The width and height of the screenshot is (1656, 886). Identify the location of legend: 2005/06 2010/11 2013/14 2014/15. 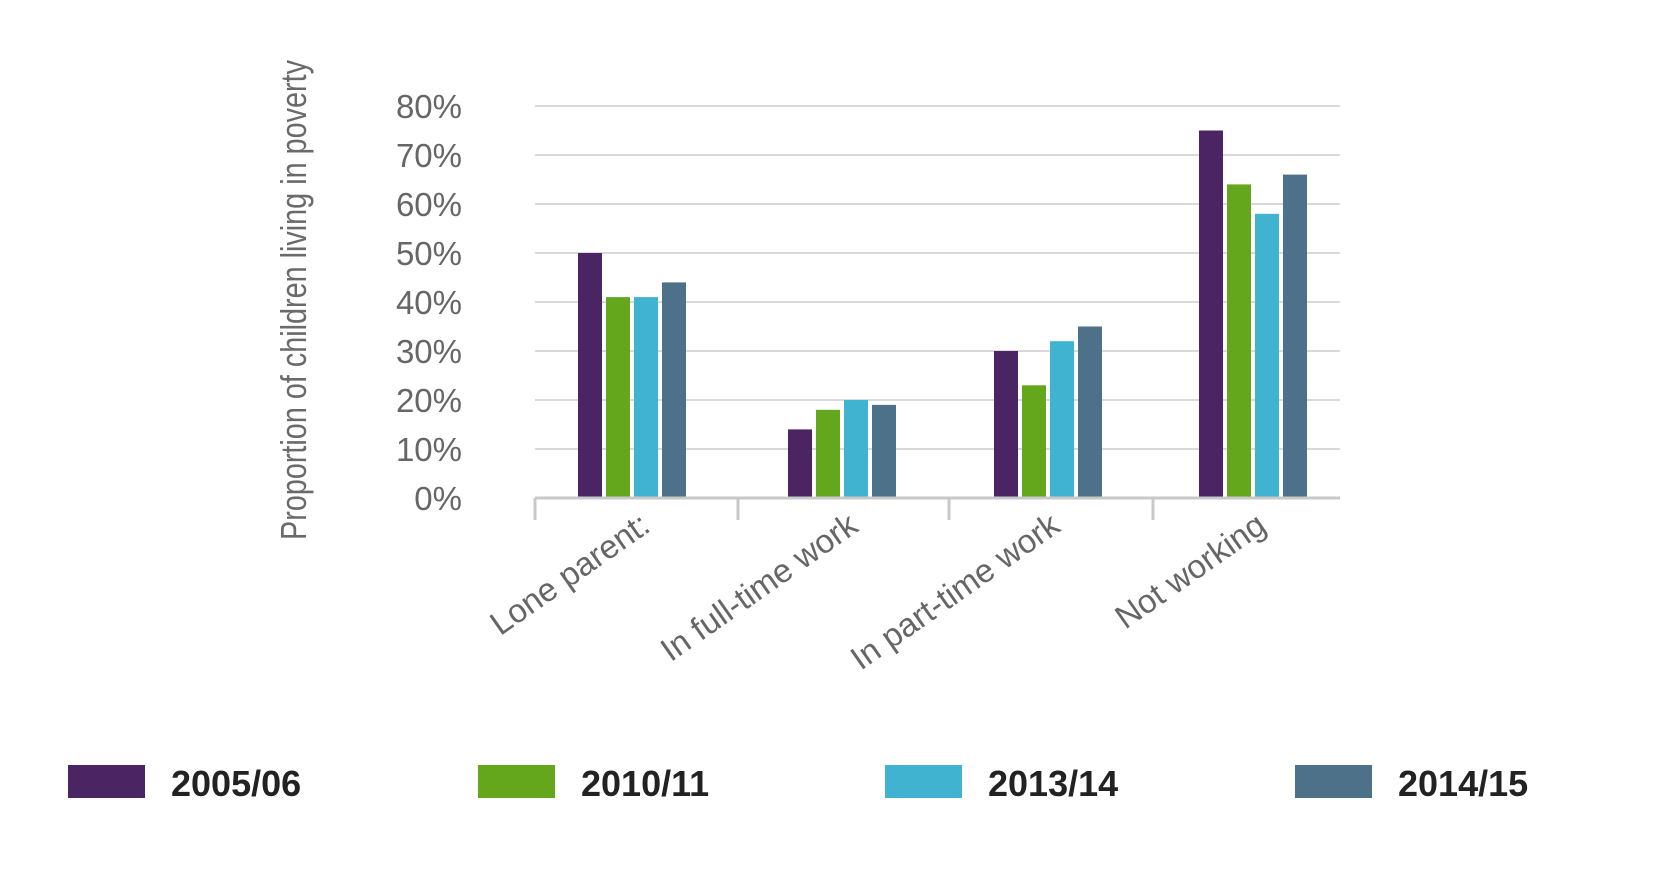
(798, 783).